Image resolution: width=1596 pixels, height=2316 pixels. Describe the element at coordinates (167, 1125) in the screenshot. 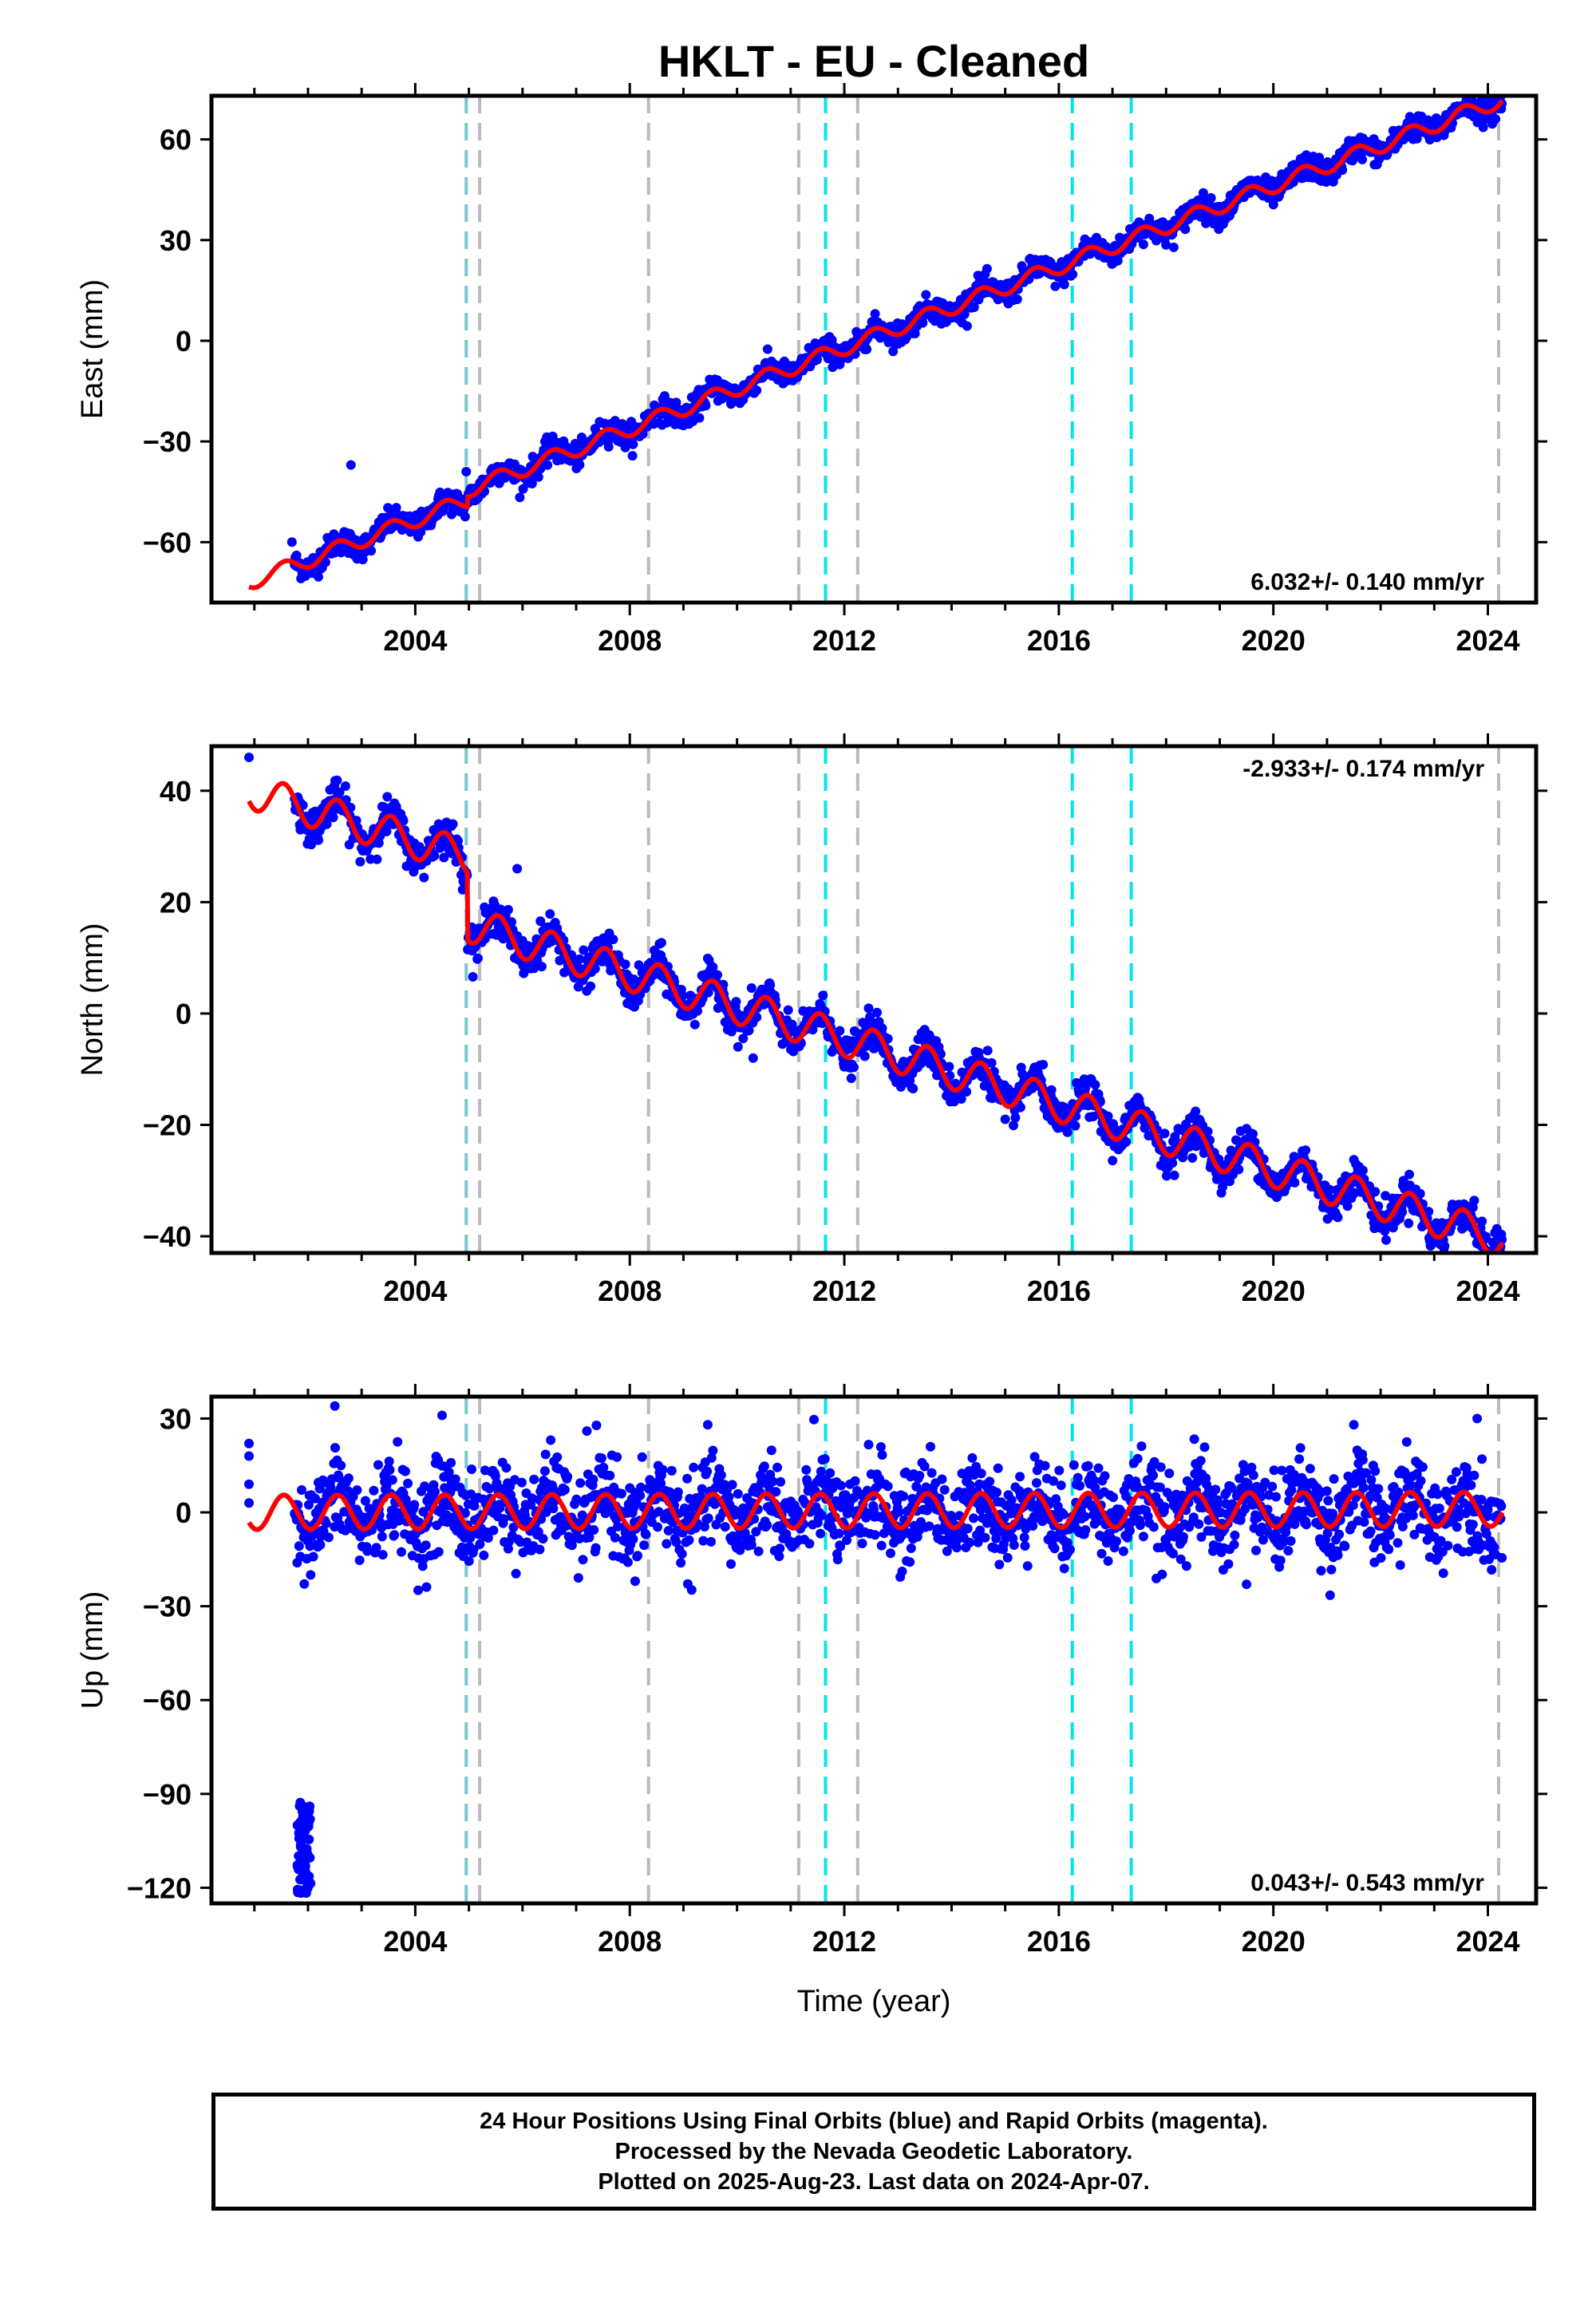

I see `y-tick-label: −20` at that location.